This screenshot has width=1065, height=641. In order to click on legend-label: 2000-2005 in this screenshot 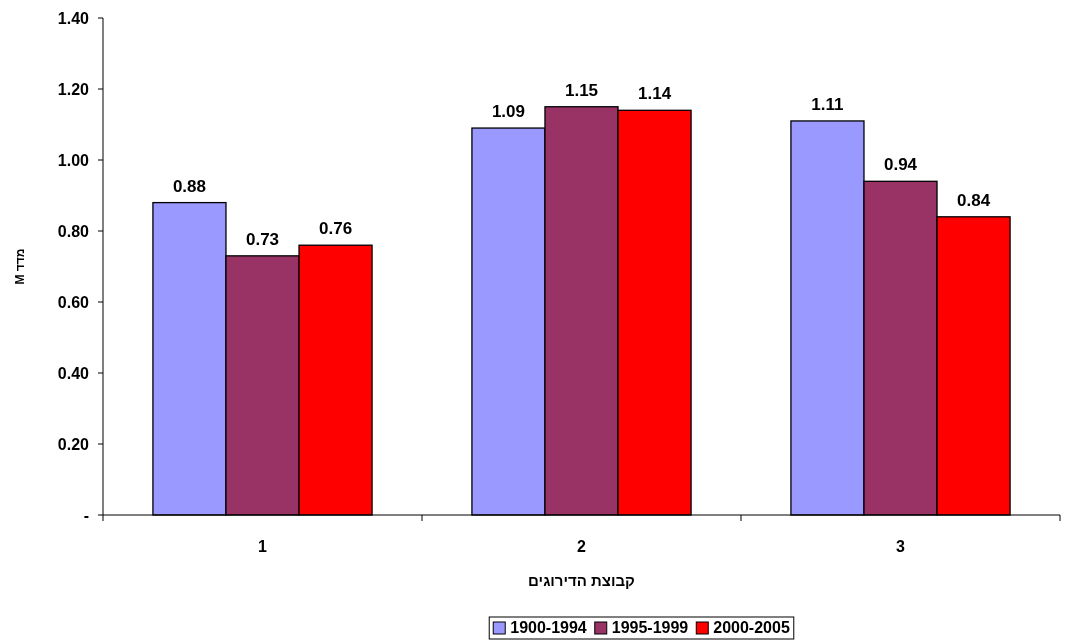, I will do `click(751, 627)`.